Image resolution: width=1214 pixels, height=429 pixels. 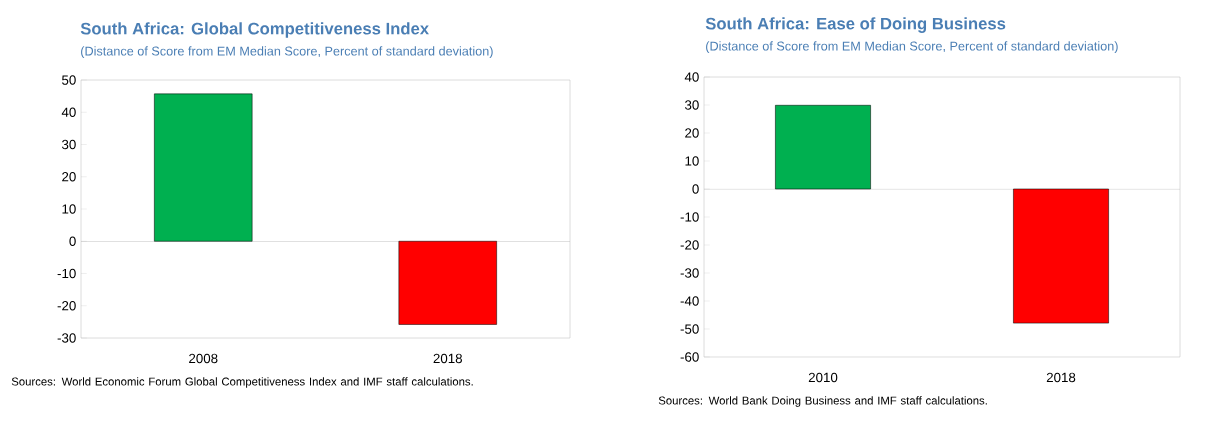 I want to click on source-note: Sources: World Economic Forum Global Competitiveness Index and IMF staff calculations., so click(x=242, y=382).